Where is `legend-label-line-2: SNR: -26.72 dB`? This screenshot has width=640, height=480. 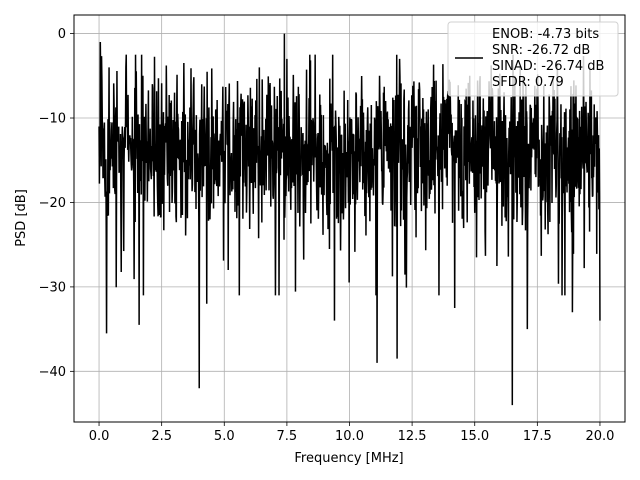 legend-label-line-2: SNR: -26.72 dB is located at coordinates (541, 50).